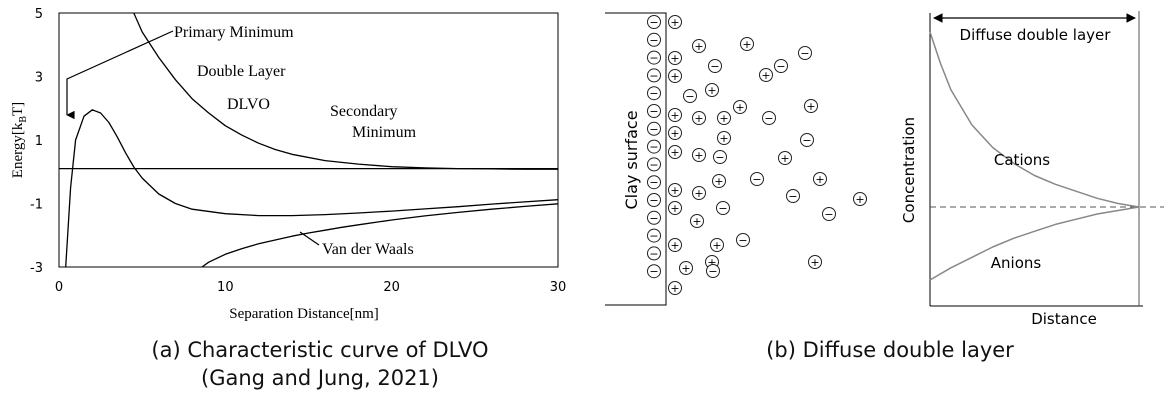 The image size is (1164, 395). What do you see at coordinates (309, 238) in the screenshot?
I see `van-der-waals-pointer` at bounding box center [309, 238].